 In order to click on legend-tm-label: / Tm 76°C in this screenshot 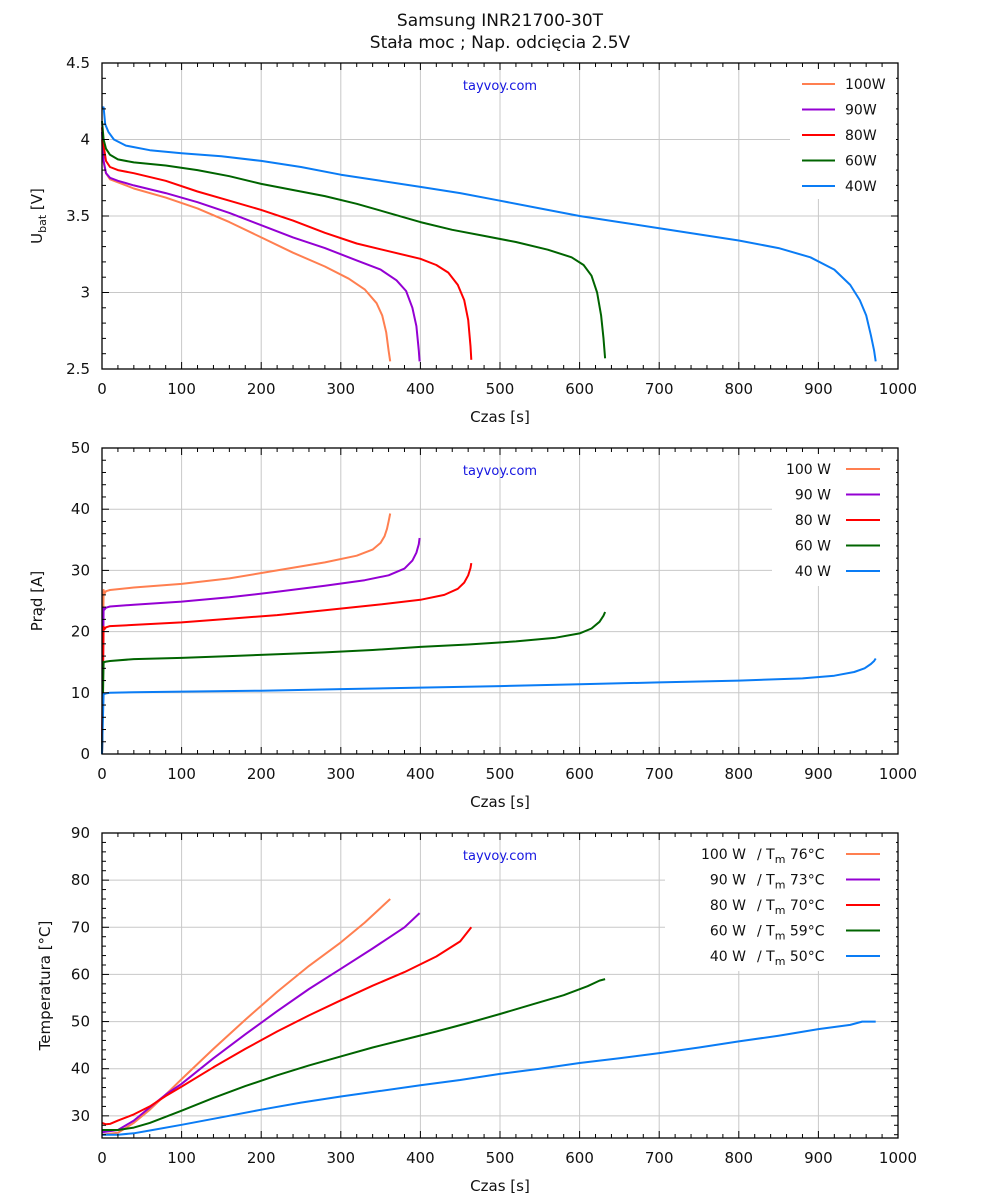, I will do `click(791, 856)`.